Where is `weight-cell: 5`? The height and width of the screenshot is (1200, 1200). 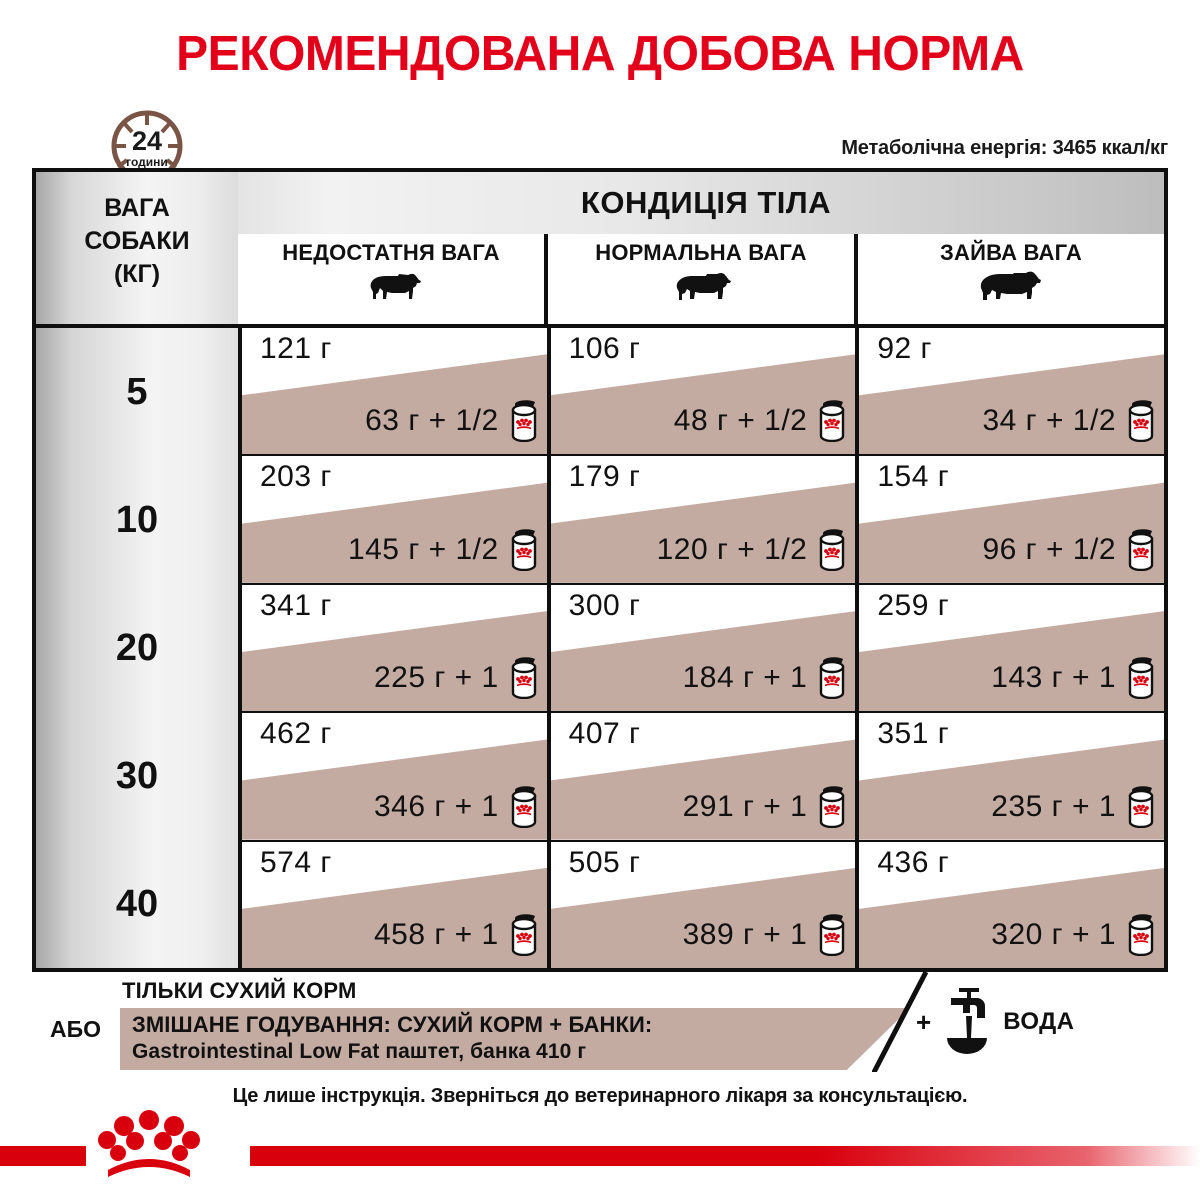 weight-cell: 5 is located at coordinates (137, 391).